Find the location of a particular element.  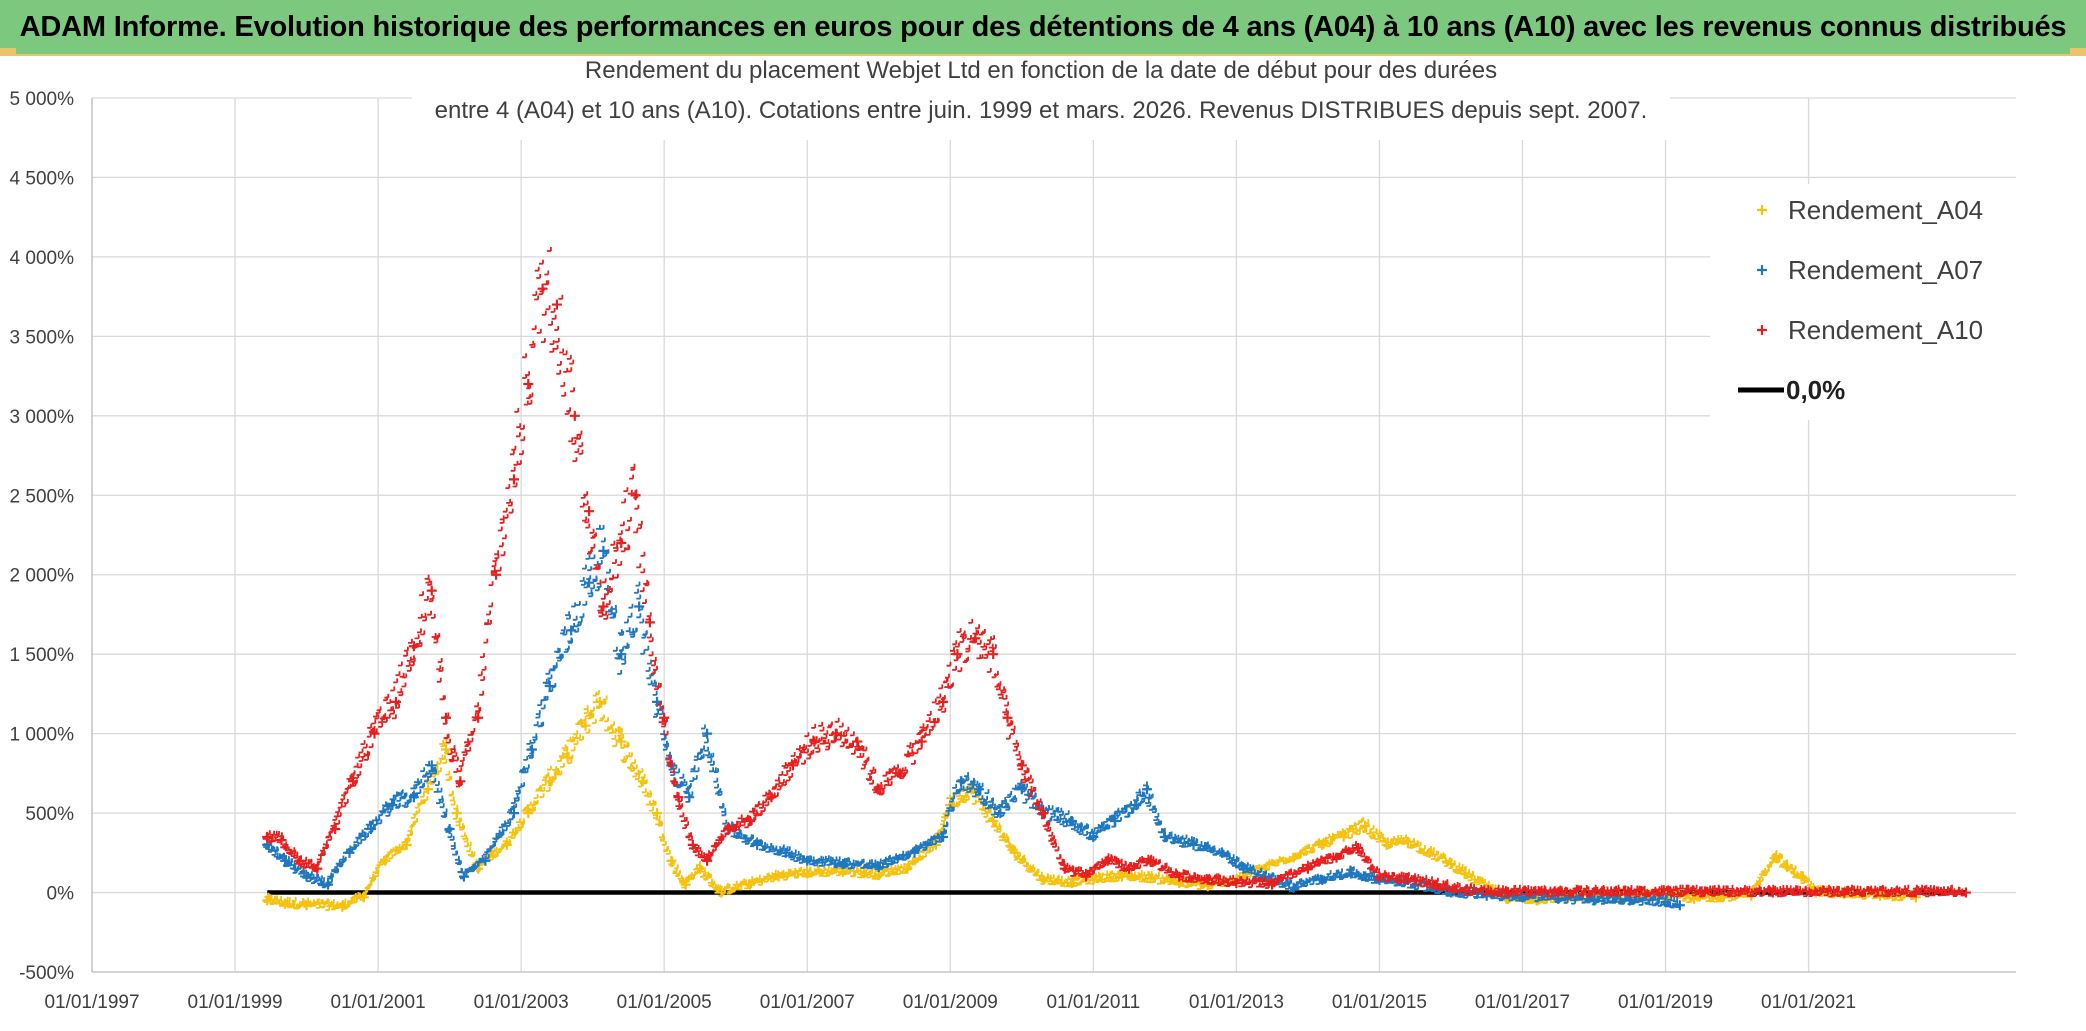

y-tick-label: -500% is located at coordinates (46, 973).